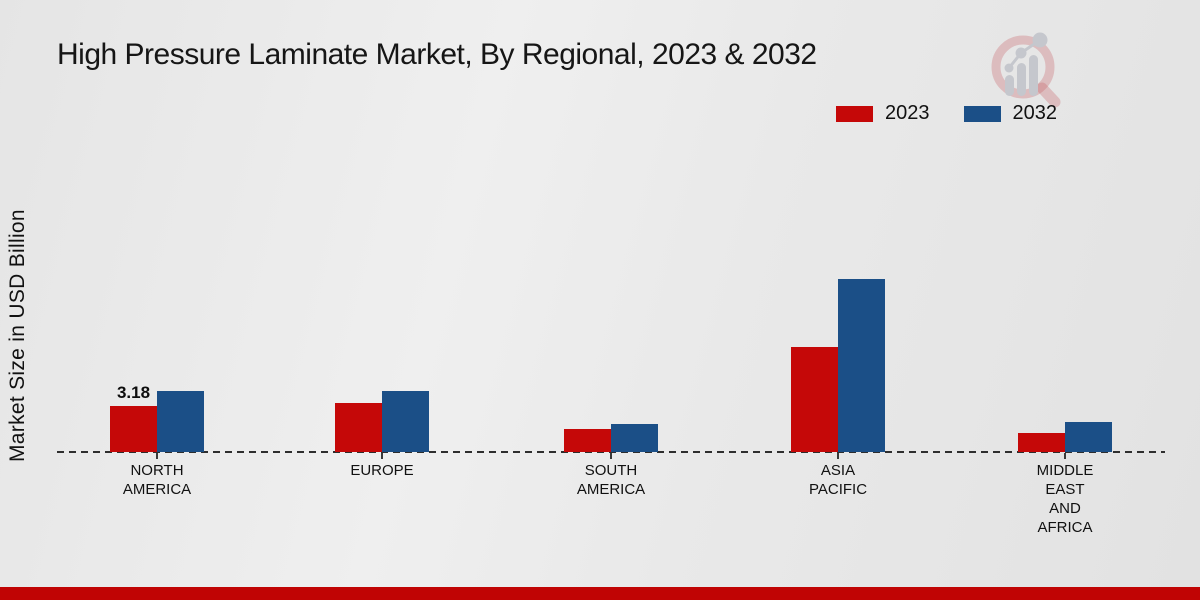  I want to click on bar-2032-south-america, so click(634, 438).